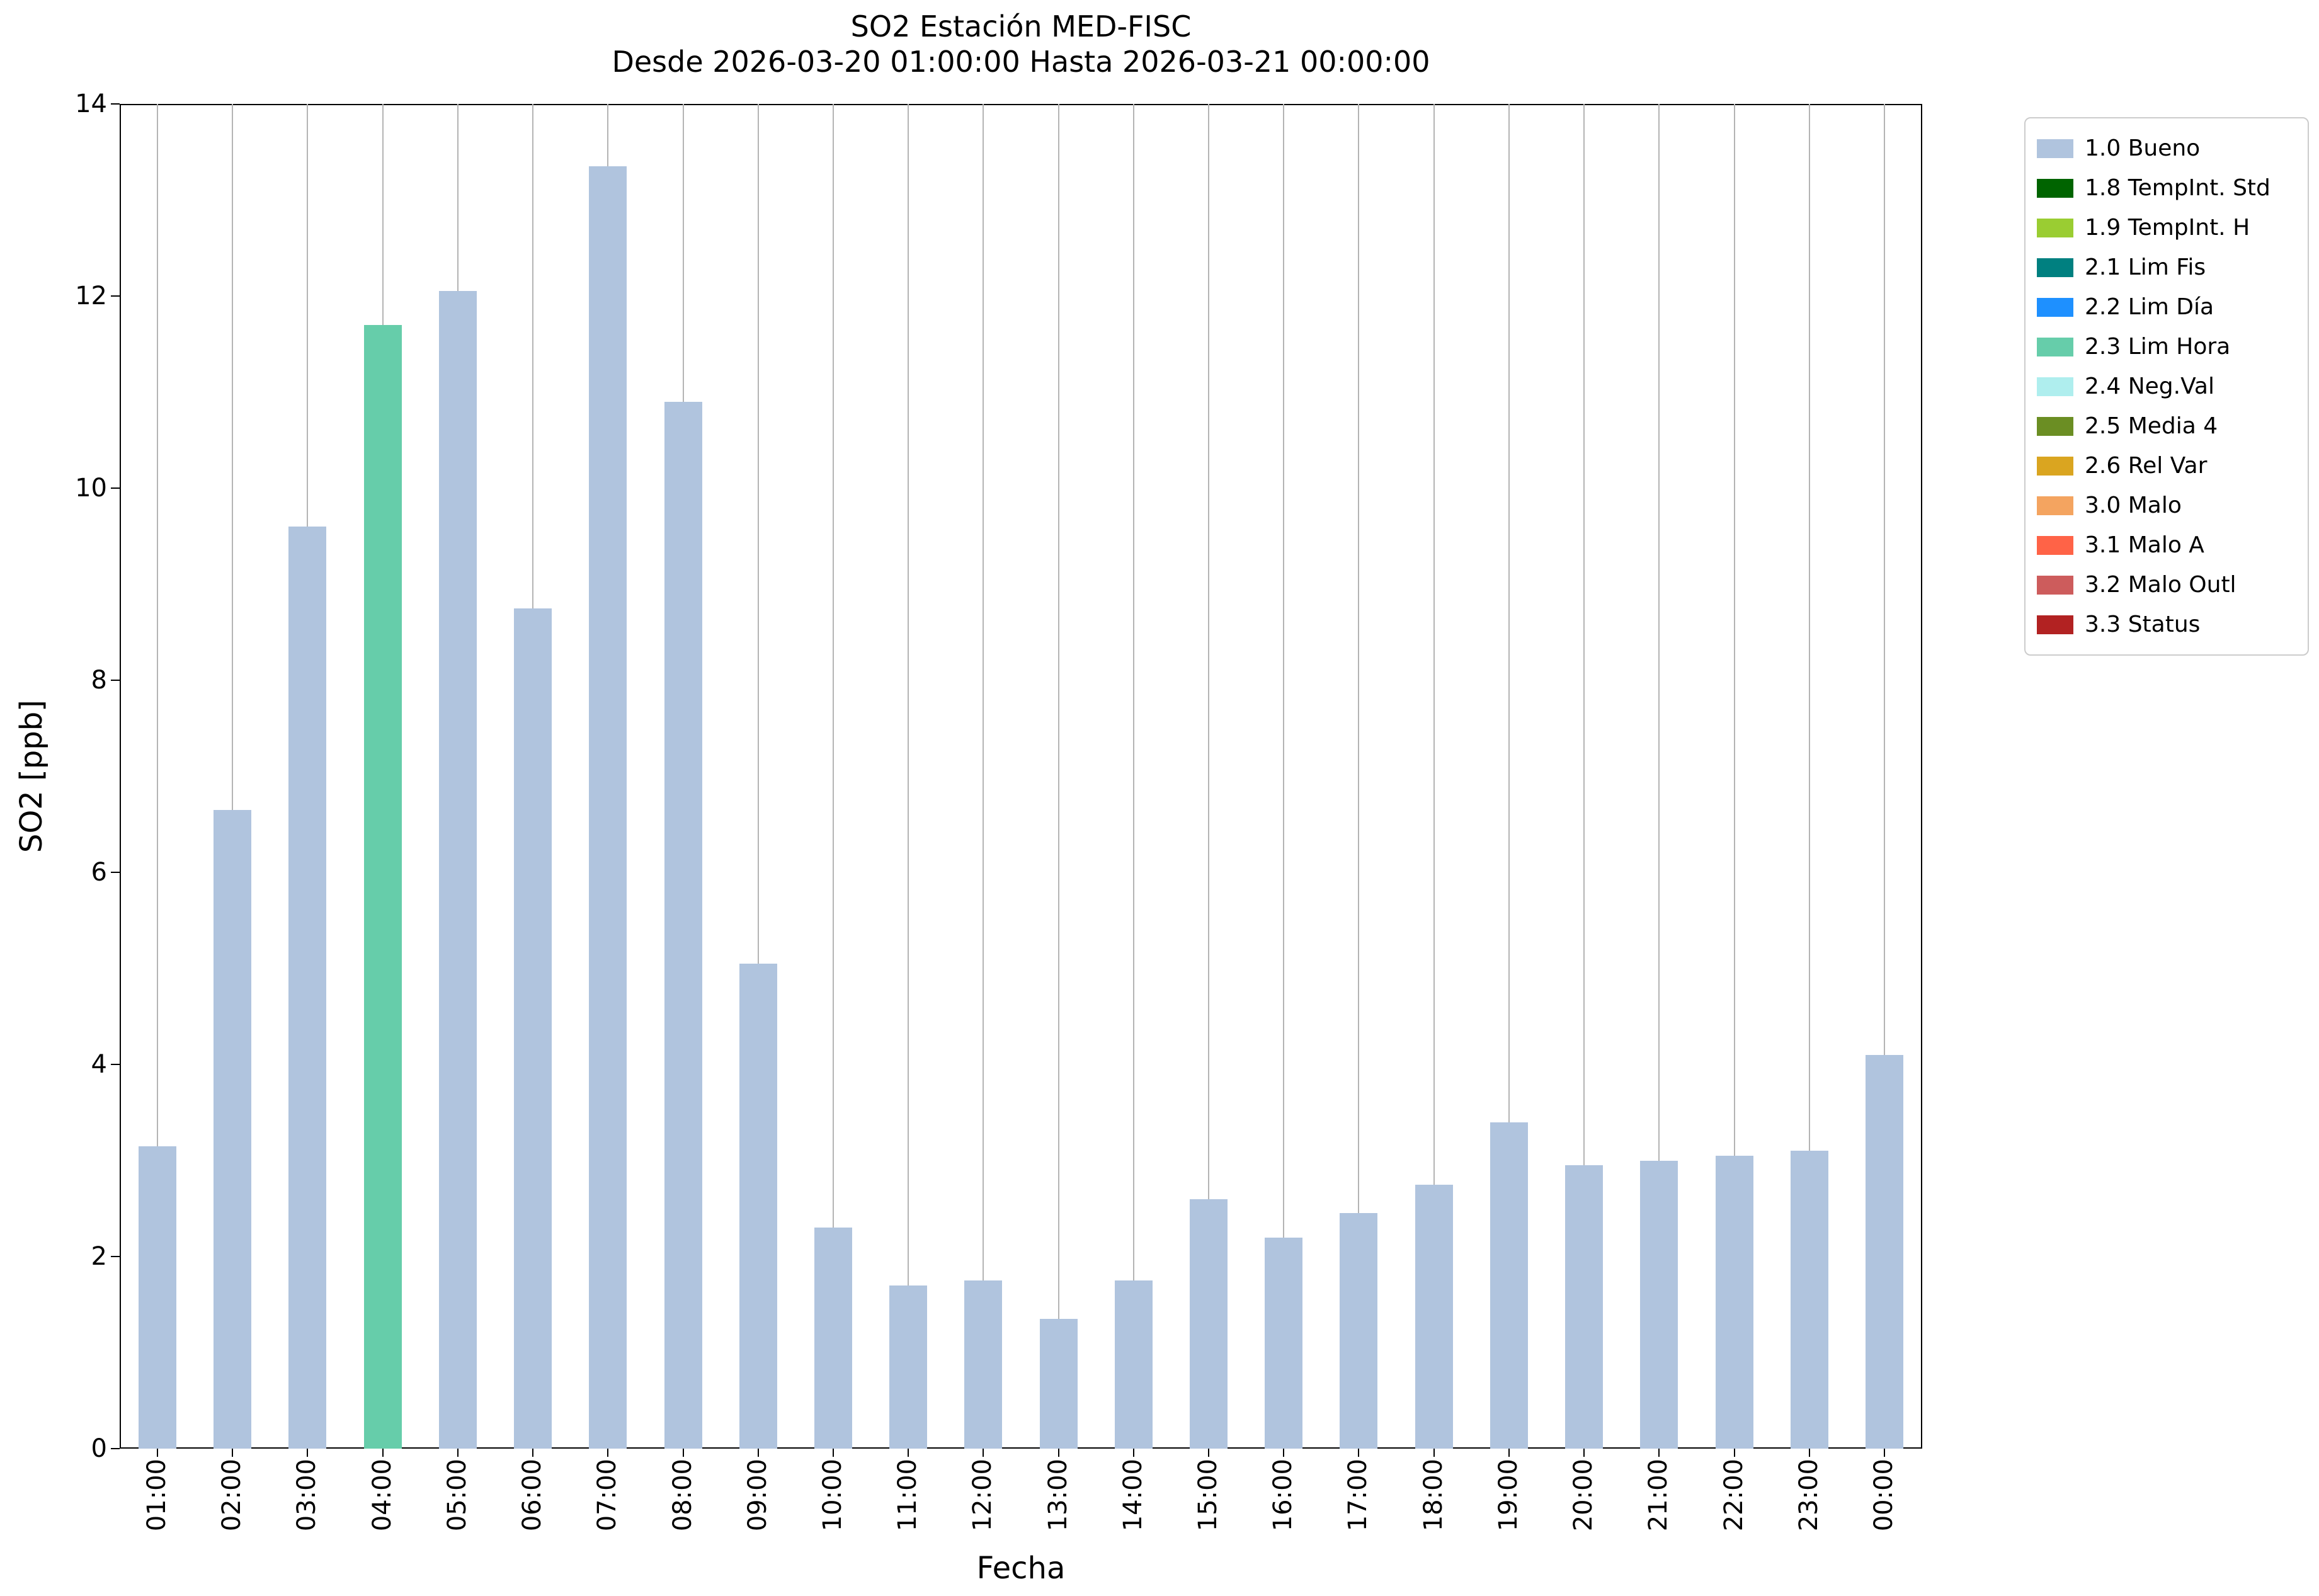  Describe the element at coordinates (1208, 1495) in the screenshot. I see `x-tick-label: 15:00` at that location.